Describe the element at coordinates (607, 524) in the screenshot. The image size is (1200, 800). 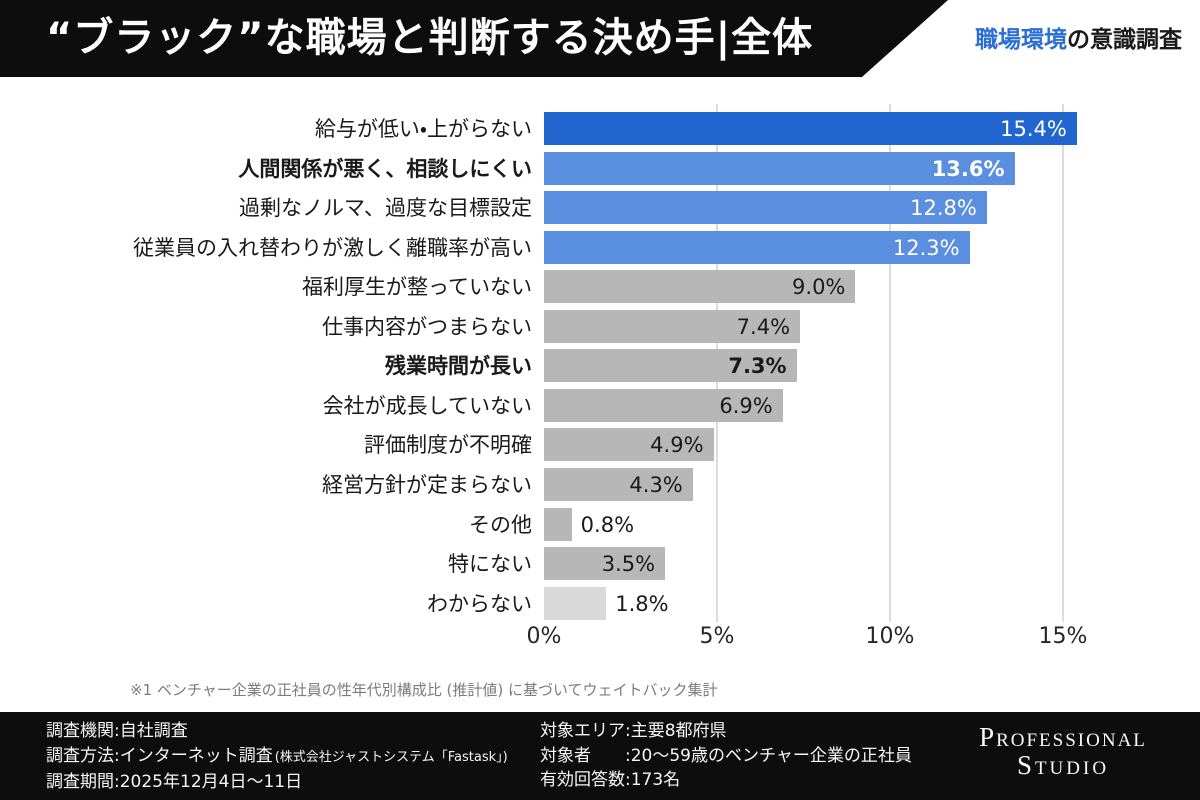
I see `bar-value-label: 0.8%` at that location.